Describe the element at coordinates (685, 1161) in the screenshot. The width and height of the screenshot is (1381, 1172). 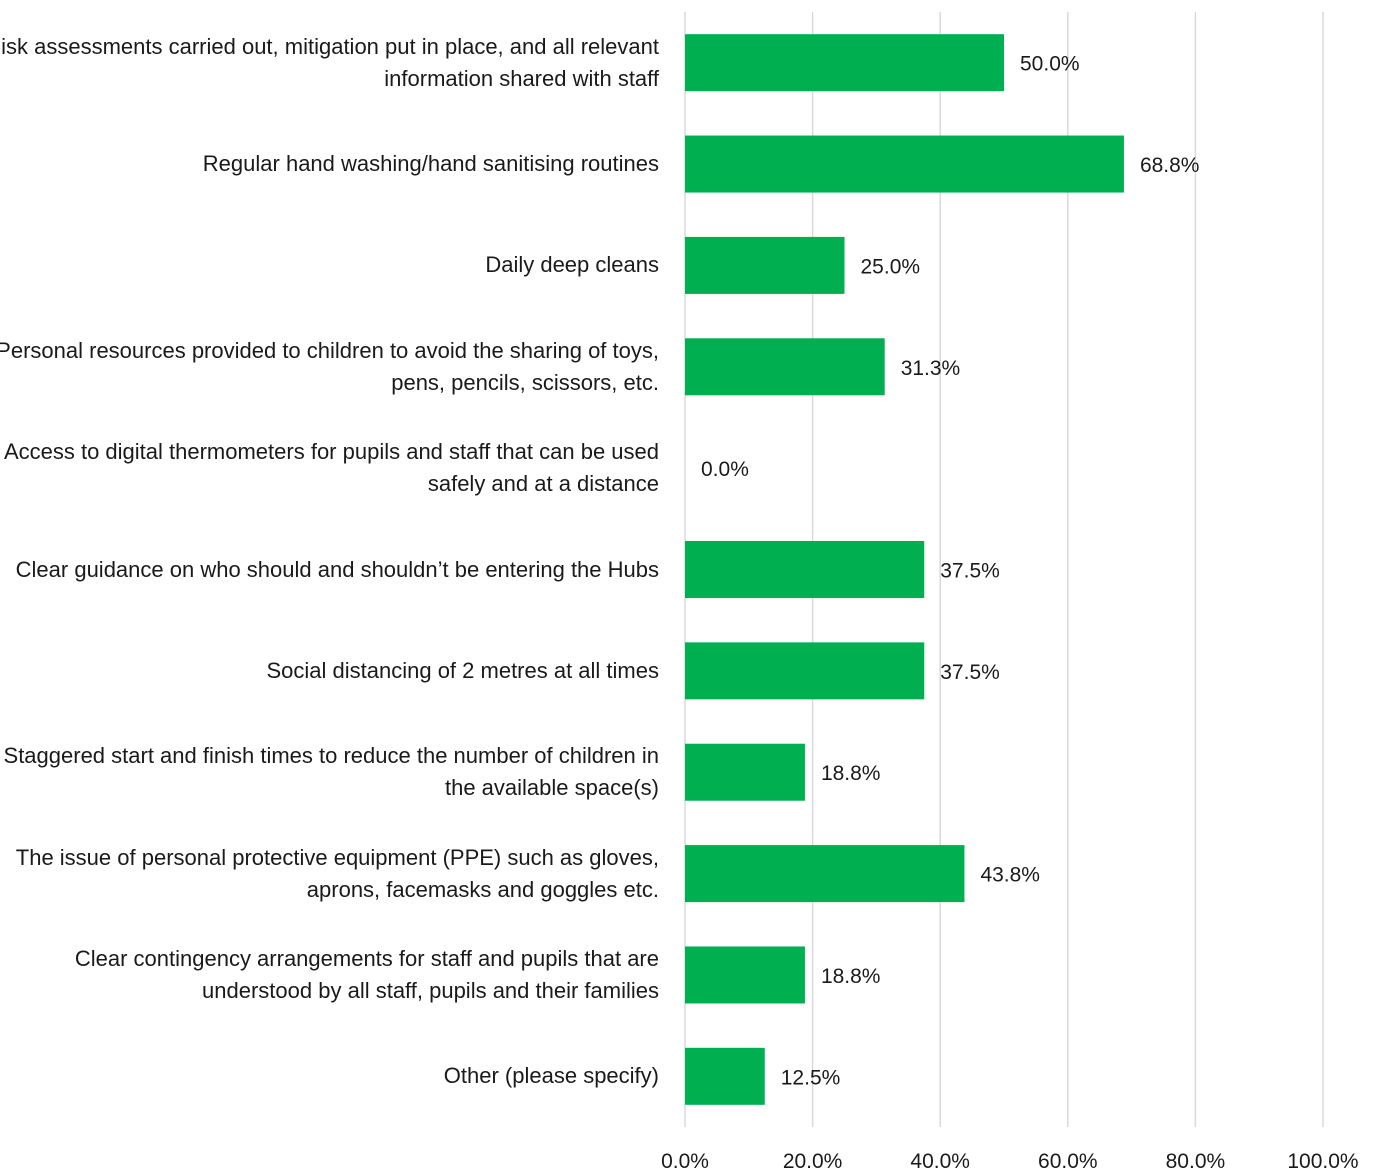
I see `x-tick-label: 0.0%` at that location.